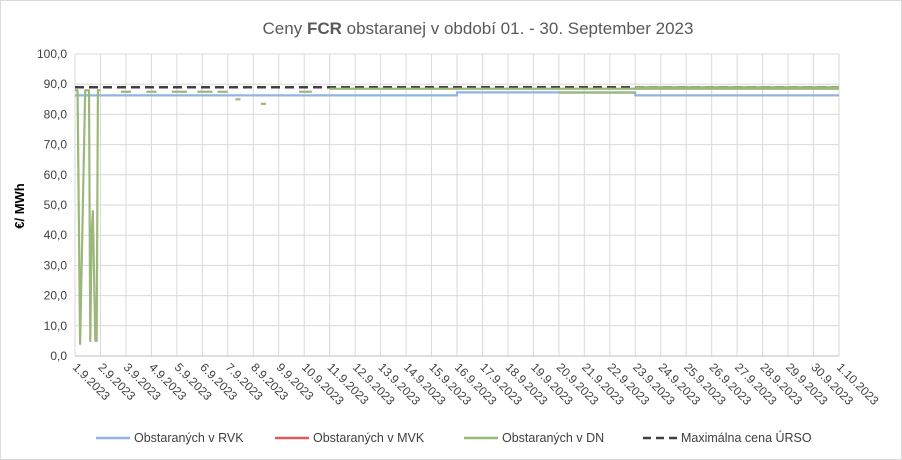  I want to click on legend-label-3: Maximálna cena ÚRSO, so click(746, 437).